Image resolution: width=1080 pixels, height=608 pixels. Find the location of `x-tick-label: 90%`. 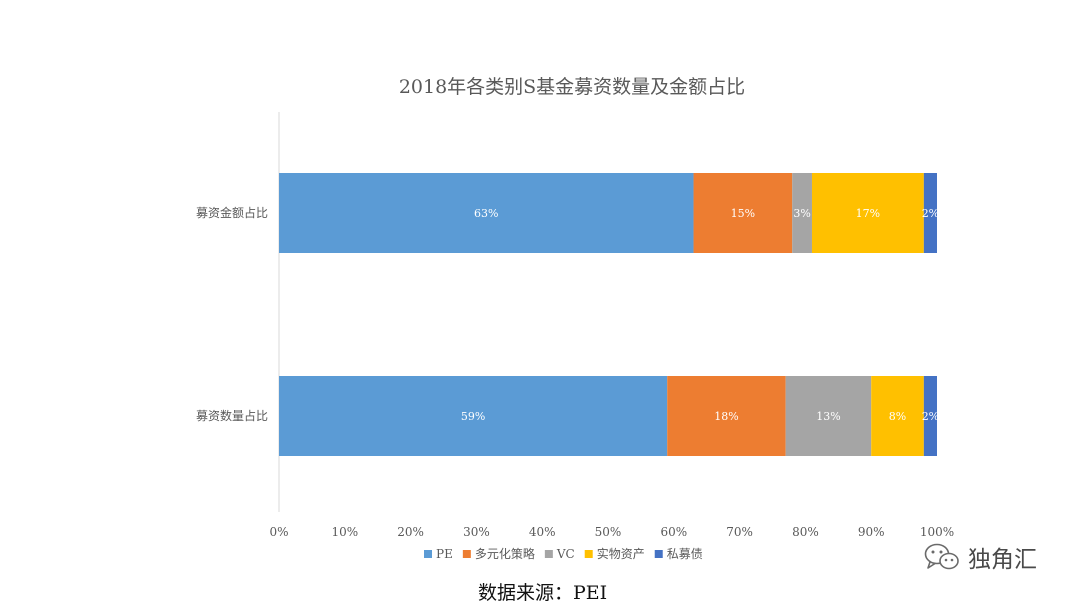

x-tick-label: 90% is located at coordinates (871, 532).